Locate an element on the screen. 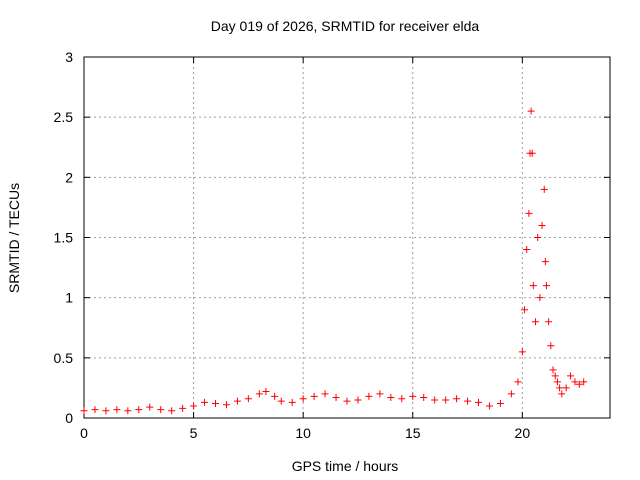 The height and width of the screenshot is (480, 640). y-tick-label: 0.5 is located at coordinates (64, 358).